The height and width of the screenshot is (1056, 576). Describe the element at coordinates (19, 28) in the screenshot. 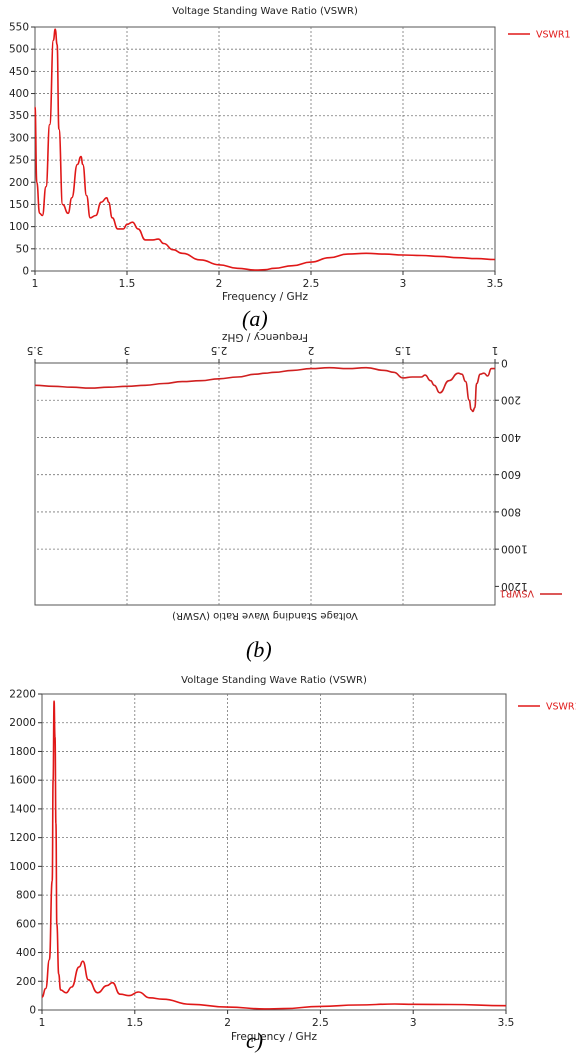

I see `y-tick-label: 550` at that location.